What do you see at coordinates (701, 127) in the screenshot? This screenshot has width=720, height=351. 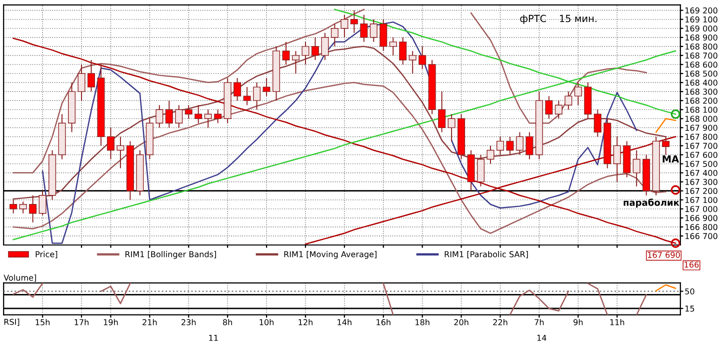 I see `y-tick-label: 167 900` at bounding box center [701, 127].